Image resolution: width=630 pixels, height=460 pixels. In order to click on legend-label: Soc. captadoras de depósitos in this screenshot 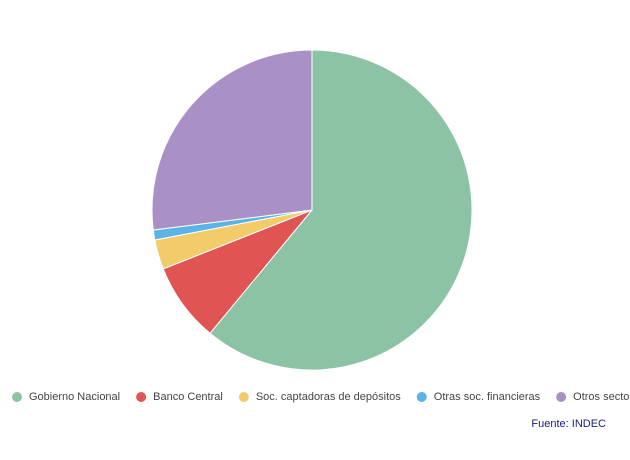, I will do `click(328, 397)`.